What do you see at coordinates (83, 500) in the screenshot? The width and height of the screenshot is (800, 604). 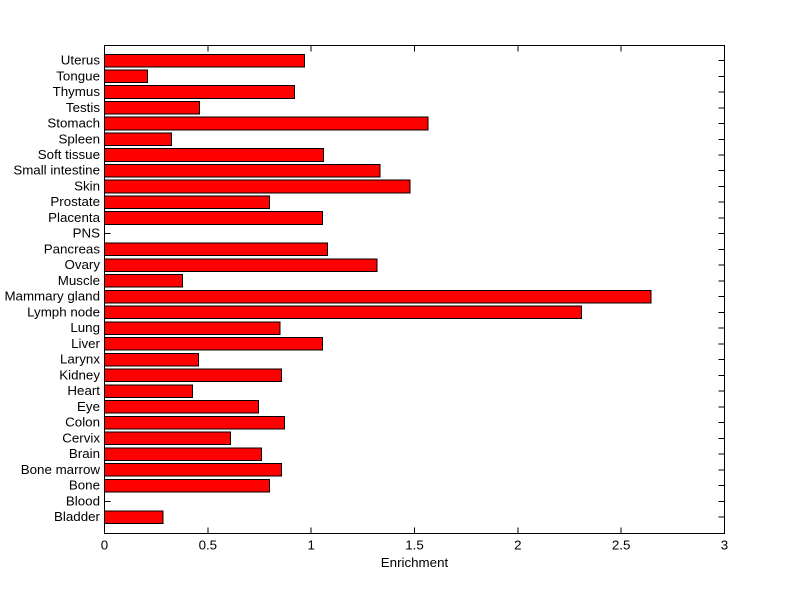 I see `svg-text: Blood` at bounding box center [83, 500].